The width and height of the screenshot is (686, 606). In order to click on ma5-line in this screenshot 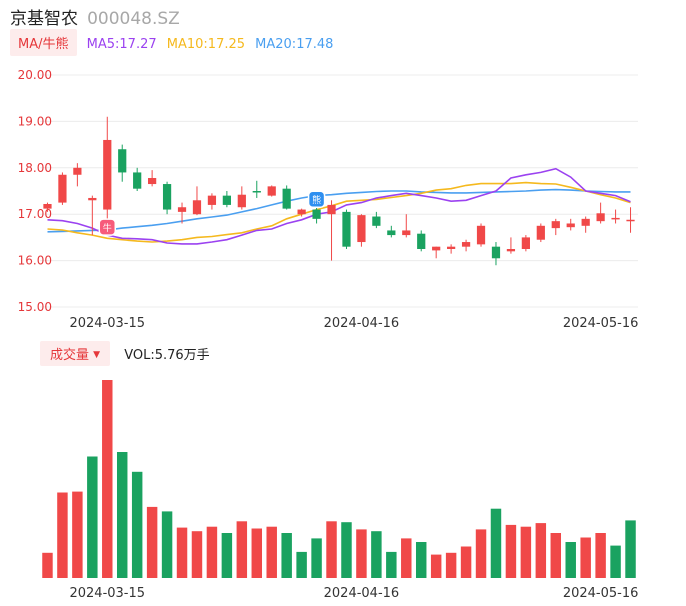, I will do `click(339, 206)`.